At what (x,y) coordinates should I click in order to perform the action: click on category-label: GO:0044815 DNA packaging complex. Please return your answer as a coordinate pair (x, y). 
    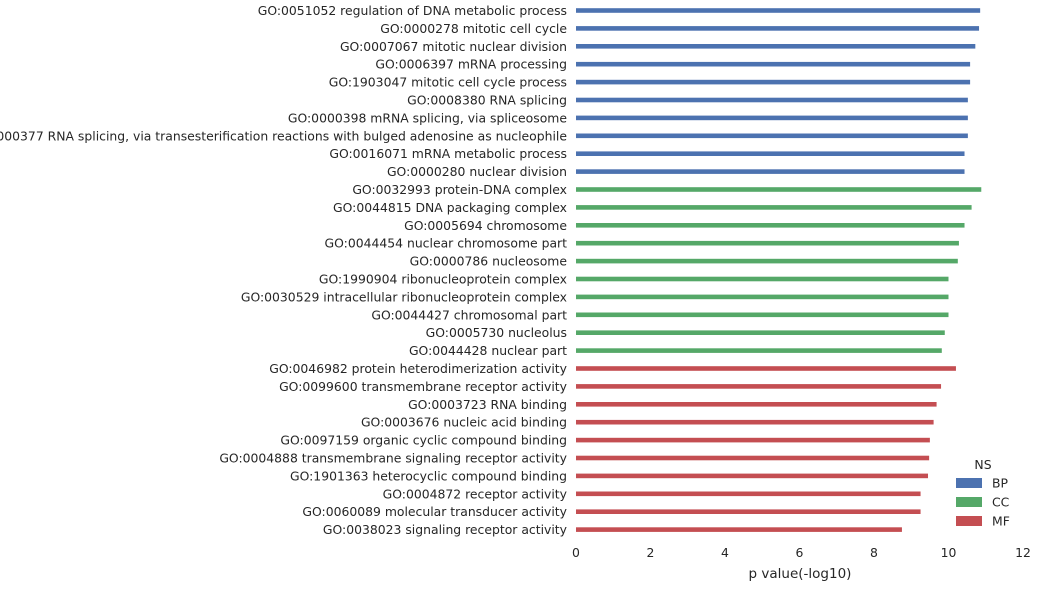
    Looking at the image, I should click on (450, 207).